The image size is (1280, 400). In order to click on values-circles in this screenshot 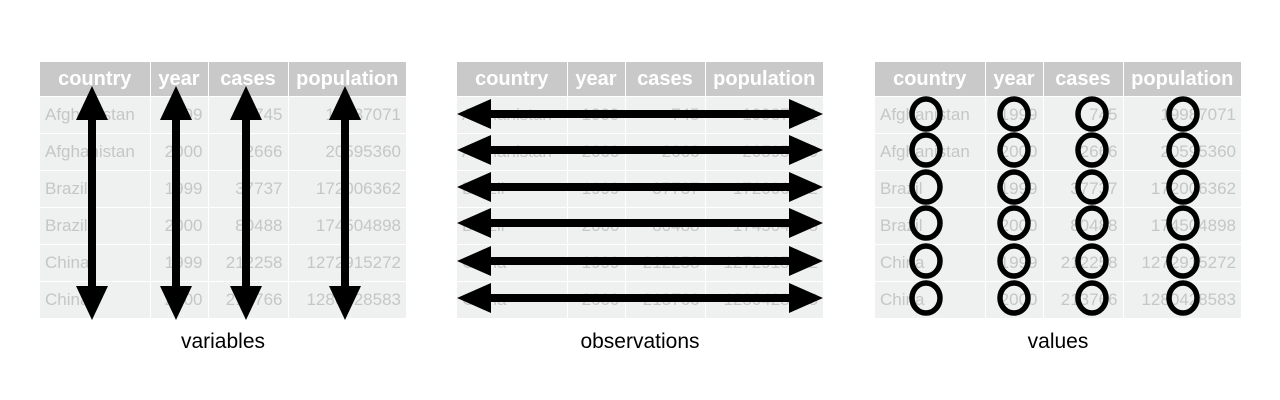, I will do `click(1054, 206)`.